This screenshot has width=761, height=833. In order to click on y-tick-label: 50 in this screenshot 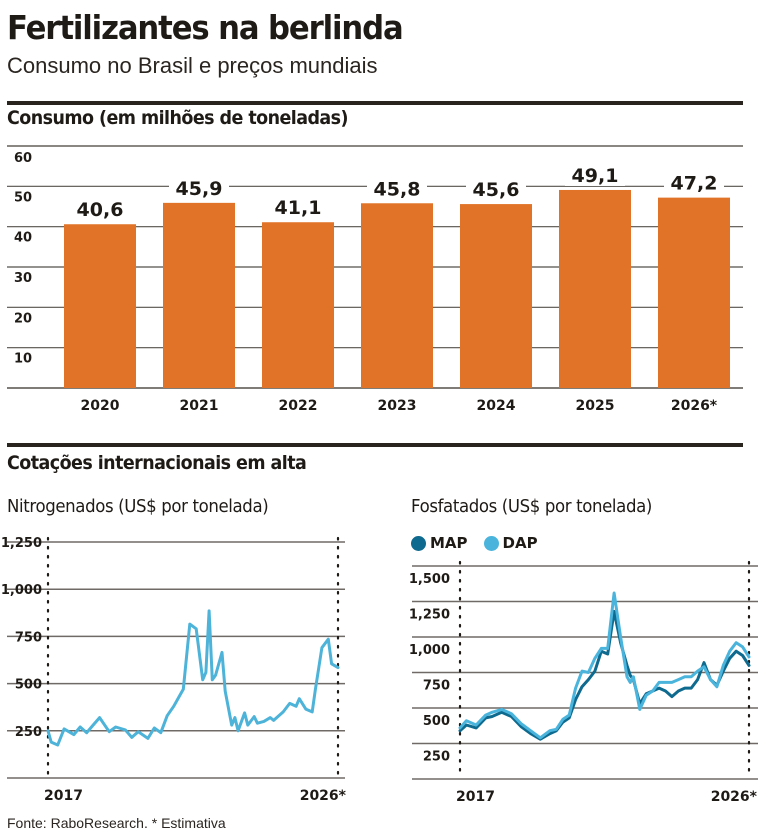, I will do `click(23, 197)`.